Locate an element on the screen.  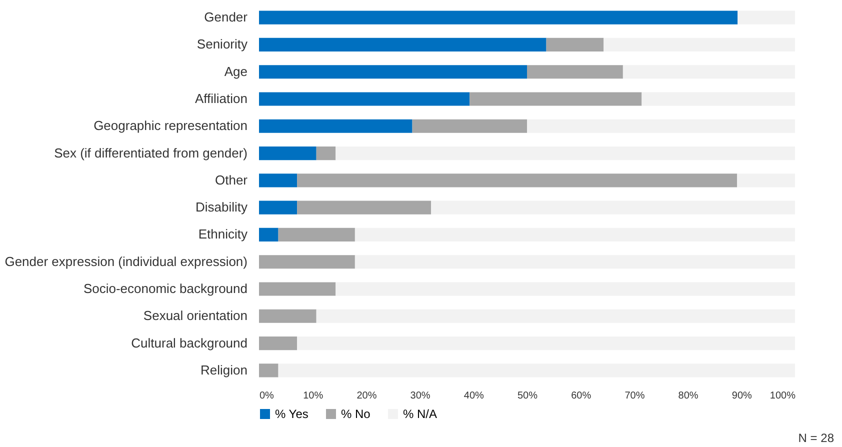
y-tick-label: Other is located at coordinates (231, 180).